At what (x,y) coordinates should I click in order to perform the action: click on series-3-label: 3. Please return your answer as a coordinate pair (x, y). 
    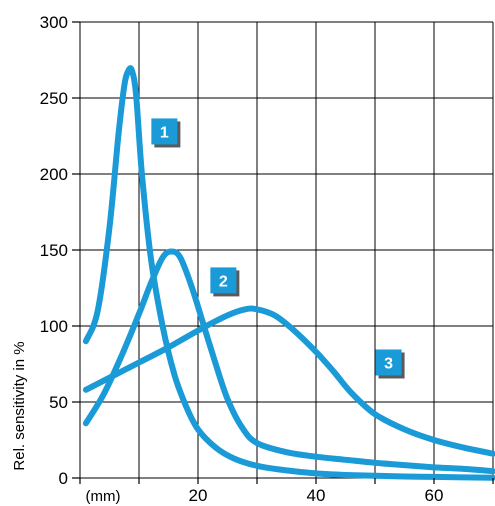
    Looking at the image, I should click on (388, 363).